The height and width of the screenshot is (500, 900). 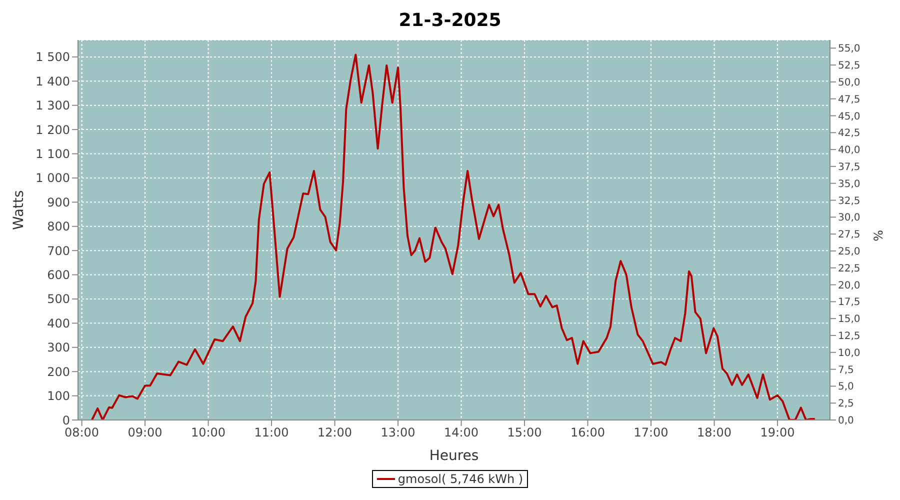 What do you see at coordinates (454, 456) in the screenshot?
I see `x-axis-title: Heures` at bounding box center [454, 456].